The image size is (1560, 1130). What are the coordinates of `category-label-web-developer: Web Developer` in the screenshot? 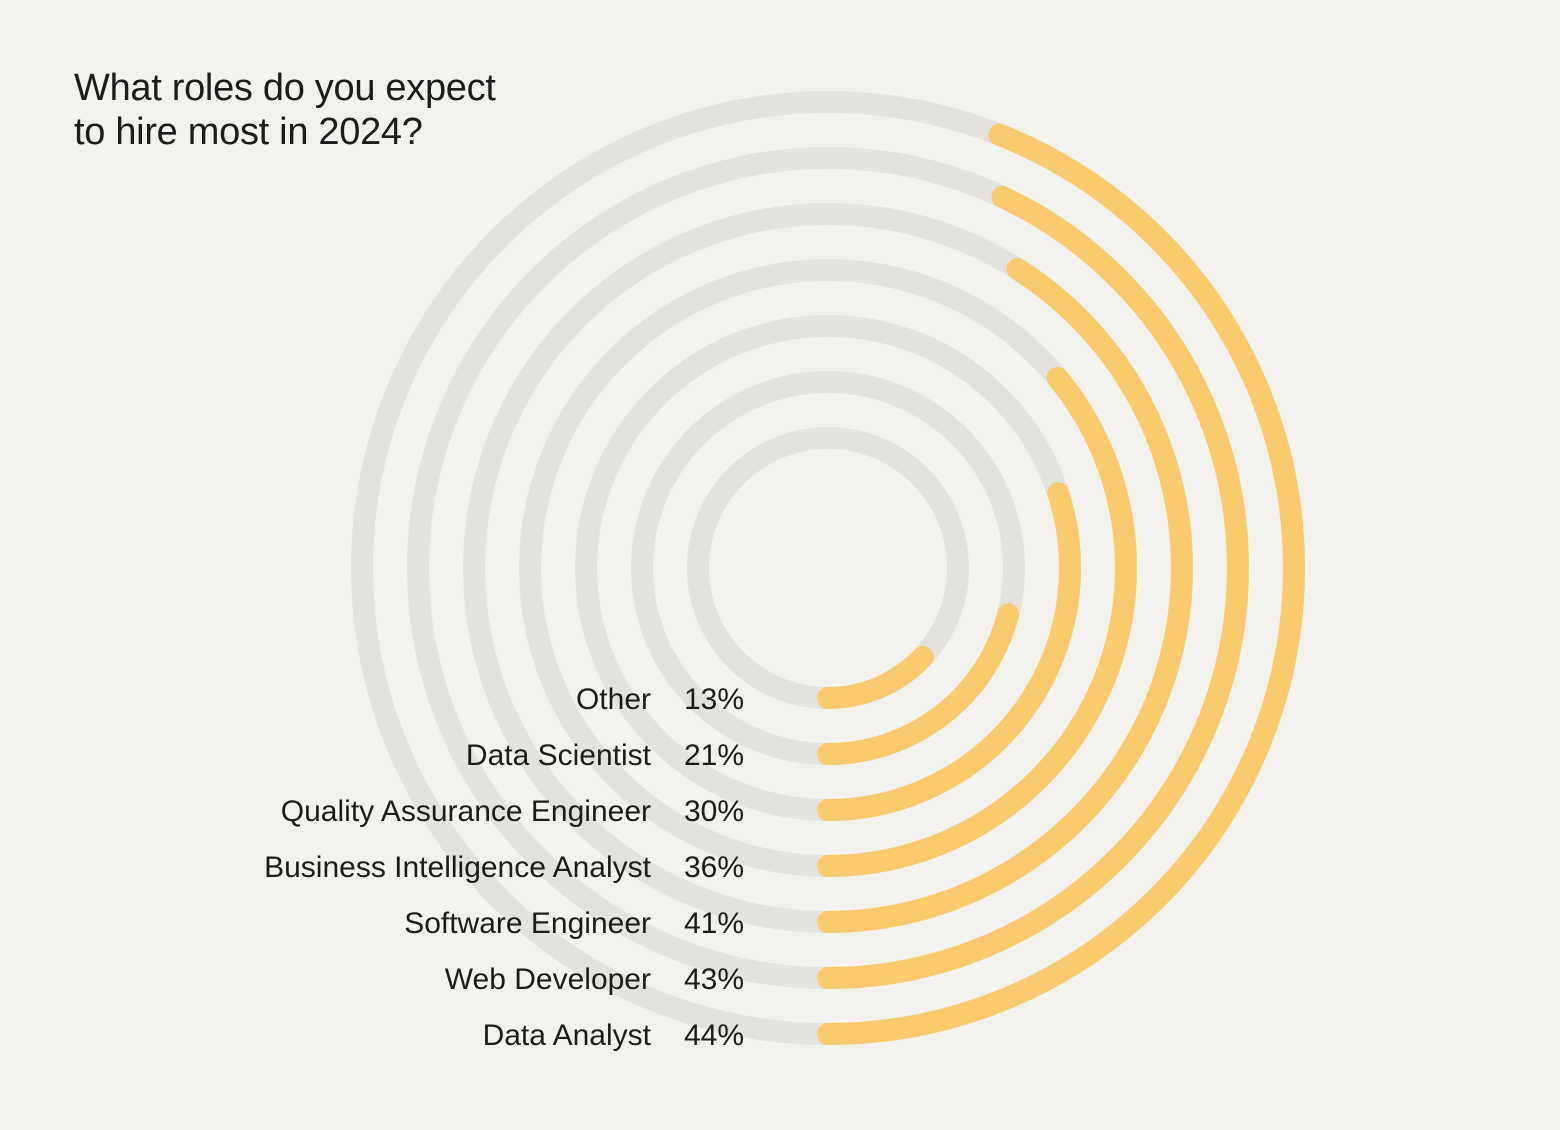 It's located at (548, 979).